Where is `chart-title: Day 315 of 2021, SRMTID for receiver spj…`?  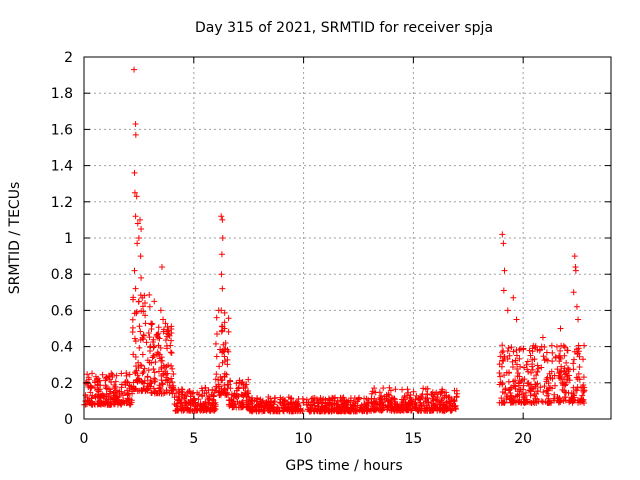
chart-title: Day 315 of 2021, SRMTID for receiver spj… is located at coordinates (344, 28).